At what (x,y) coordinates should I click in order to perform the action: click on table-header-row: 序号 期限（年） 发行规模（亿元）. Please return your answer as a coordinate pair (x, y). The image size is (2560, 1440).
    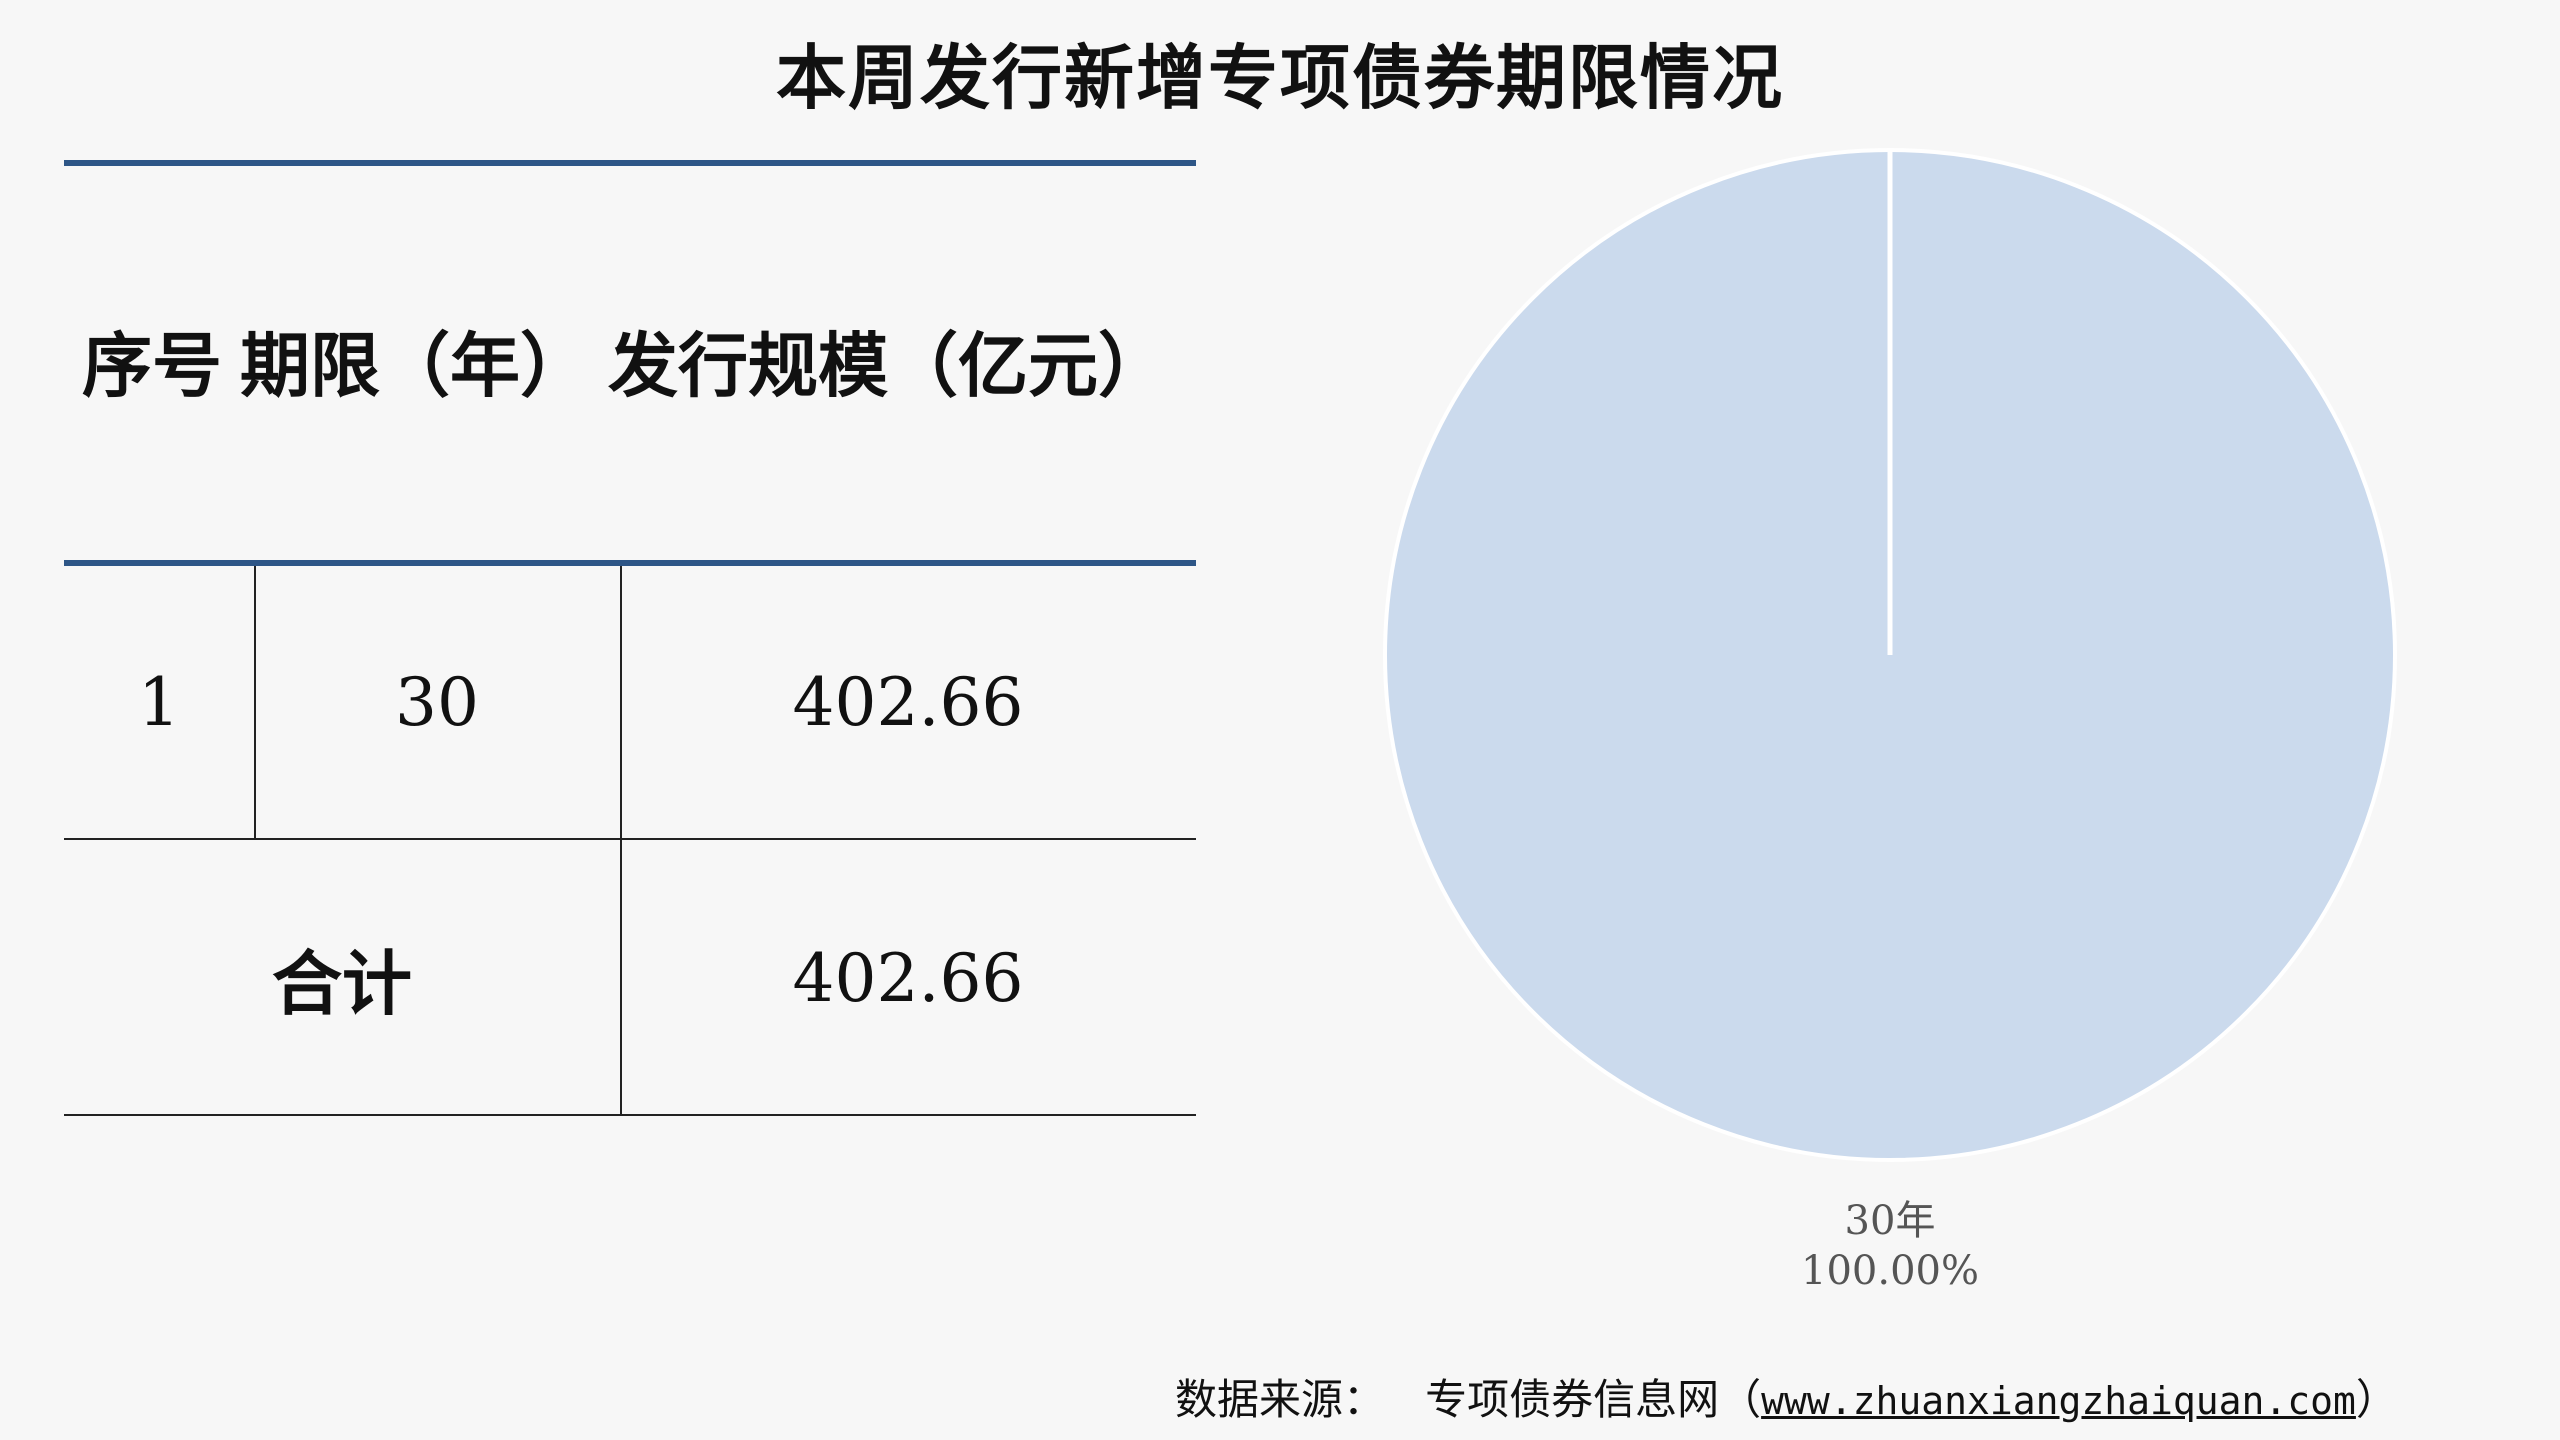
    Looking at the image, I should click on (625, 360).